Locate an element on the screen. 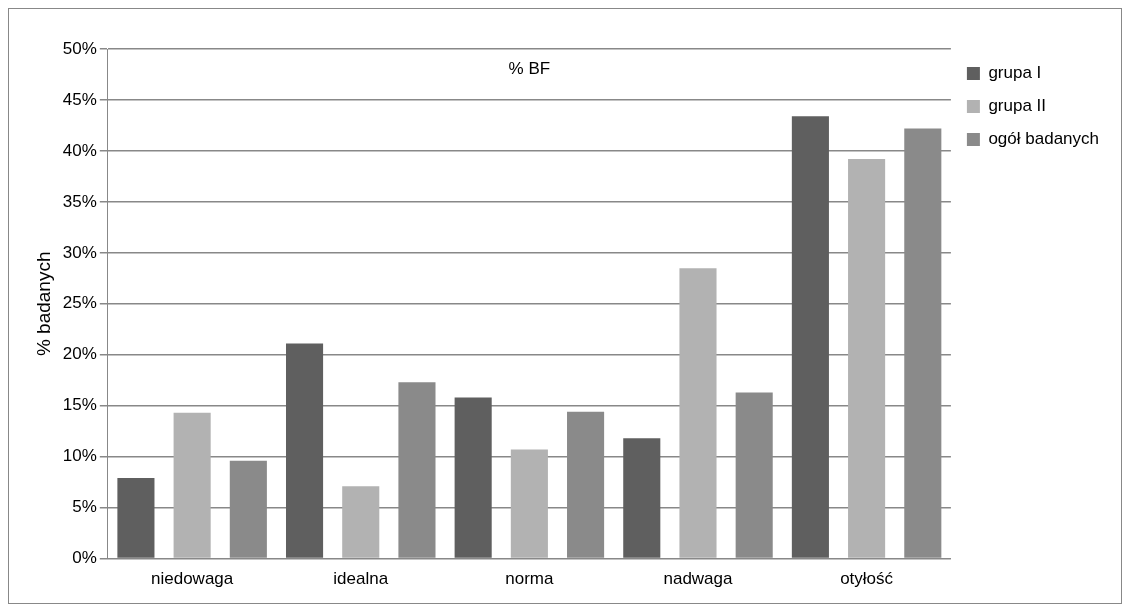  y-tick-label: 15% is located at coordinates (79, 405).